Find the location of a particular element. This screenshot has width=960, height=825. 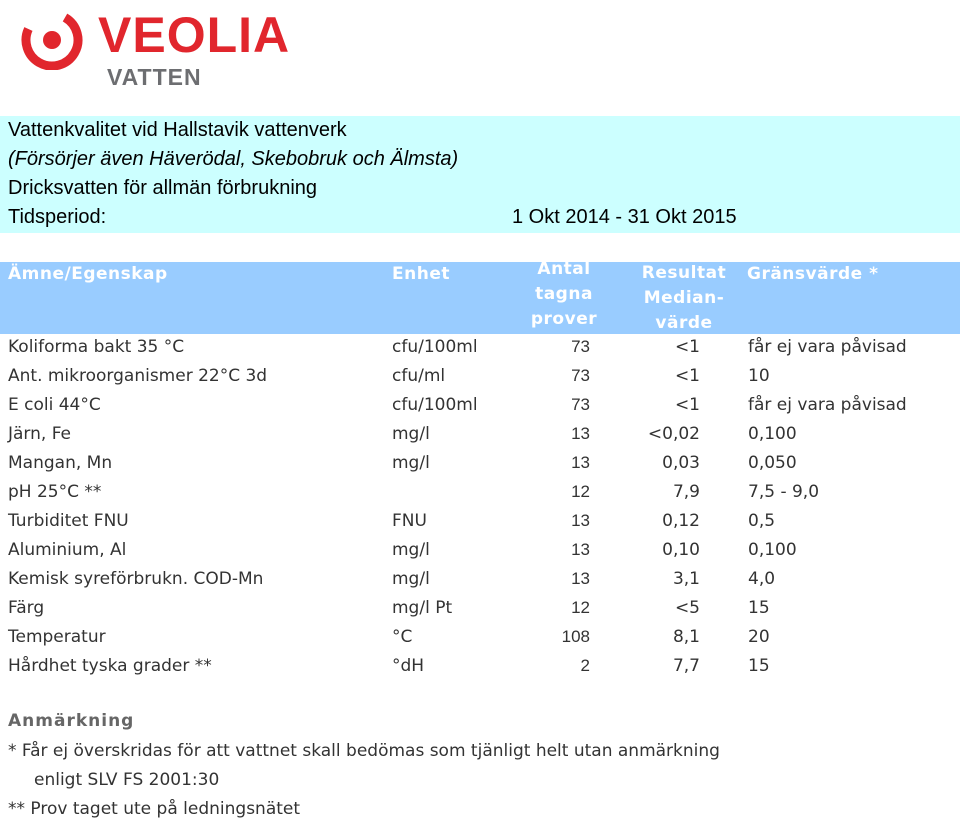

cell-subject: Turbiditet FNU is located at coordinates (68, 521).